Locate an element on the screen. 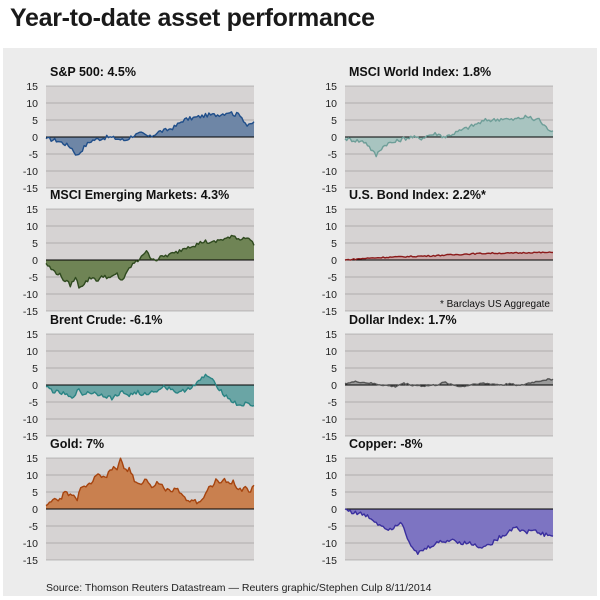  brent-area-fill is located at coordinates (150, 390).